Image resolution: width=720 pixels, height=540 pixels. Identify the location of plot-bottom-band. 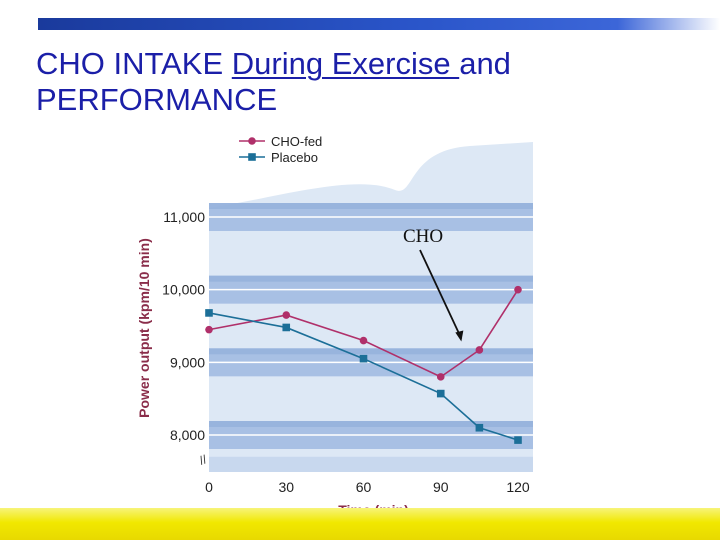
(371, 464).